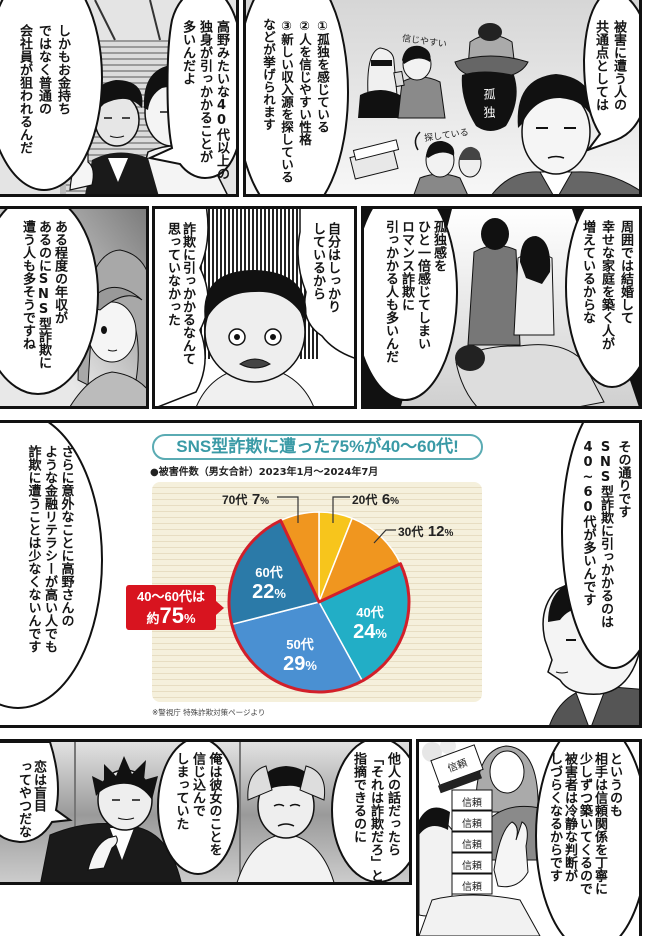  I want to click on panel-row4-right, so click(529, 837).